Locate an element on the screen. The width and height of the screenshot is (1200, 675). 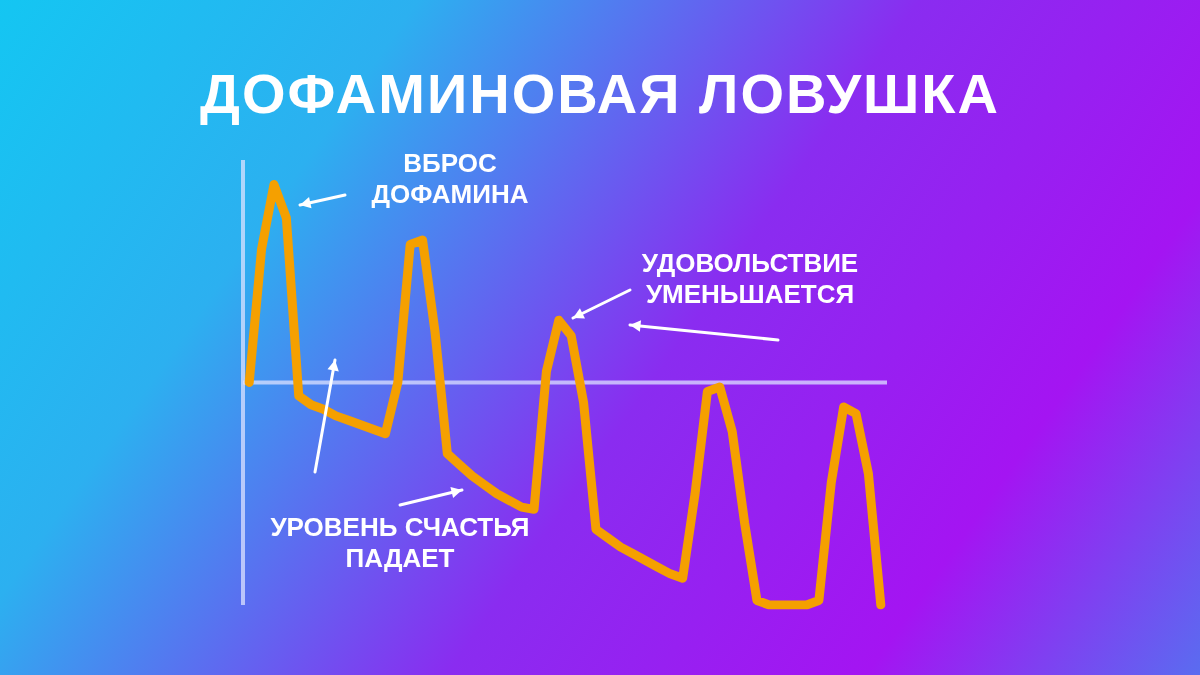
annotation: УДОВОЛЬСТВИЕ УМЕНЬШАЕТСЯ is located at coordinates (750, 279).